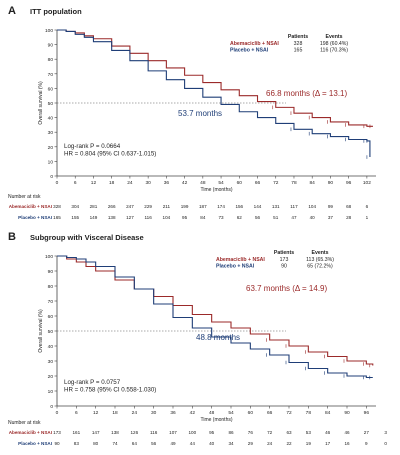 The width and height of the screenshot is (400, 455). Describe the element at coordinates (51, 332) in the screenshot. I see `y-tick-label: 50` at that location.